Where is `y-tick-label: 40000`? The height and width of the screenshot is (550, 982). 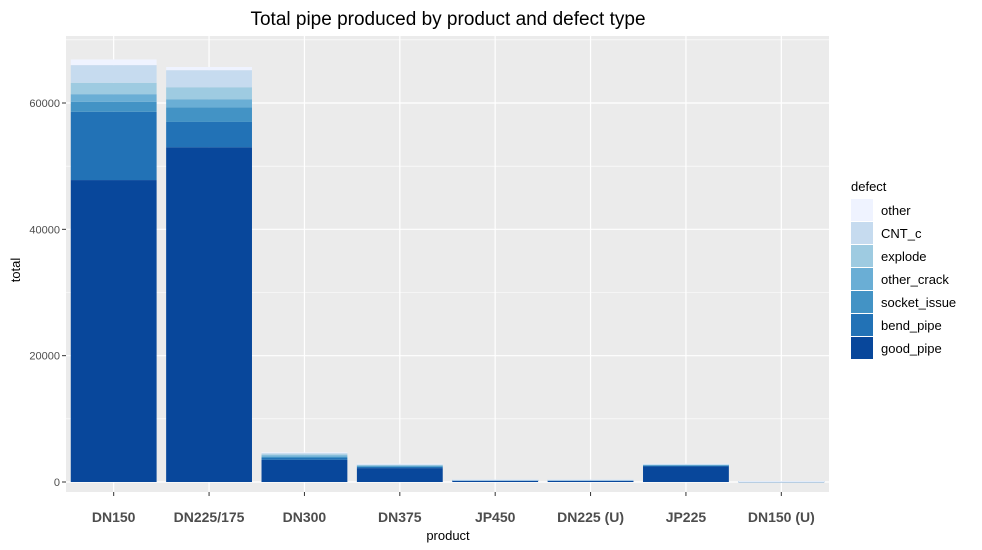 y-tick-label: 40000 is located at coordinates (44, 230).